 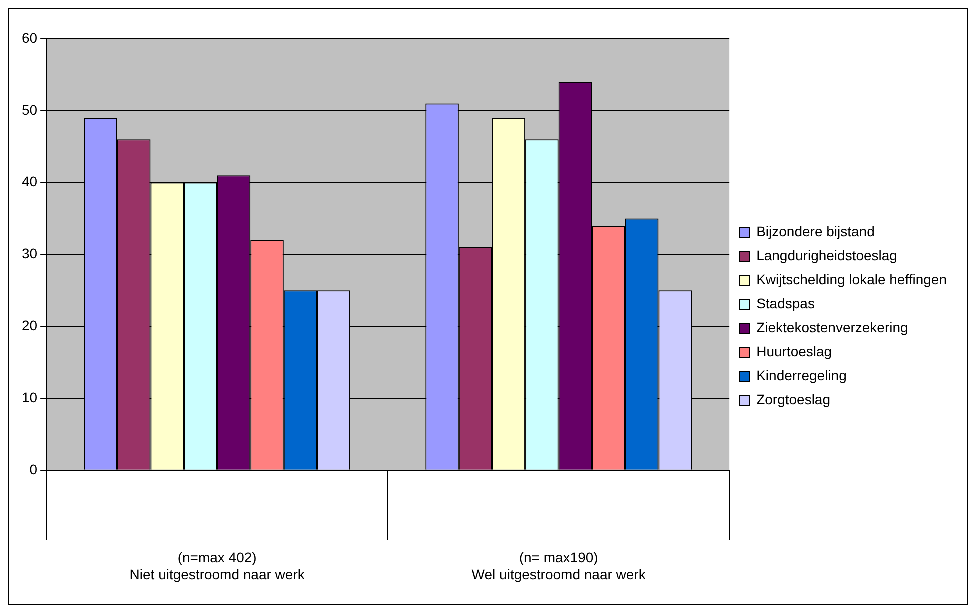 What do you see at coordinates (793, 399) in the screenshot?
I see `legend-label: Zorgtoeslag` at bounding box center [793, 399].